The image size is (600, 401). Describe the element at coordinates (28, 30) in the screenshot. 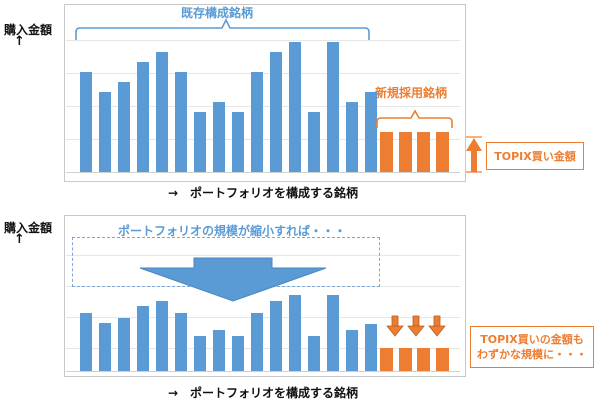

I see `top-ylabel: 購入金額` at that location.